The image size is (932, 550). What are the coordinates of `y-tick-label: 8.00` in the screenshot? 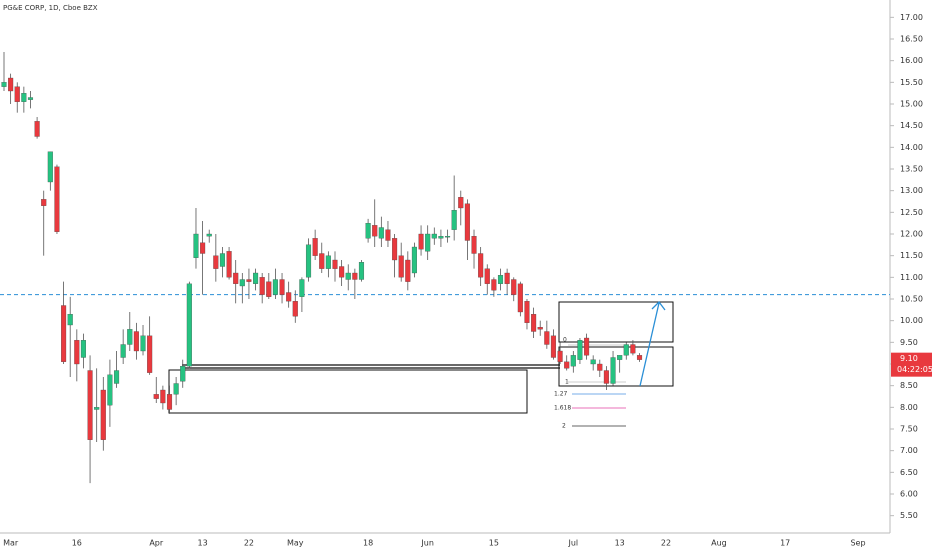 It's located at (909, 407).